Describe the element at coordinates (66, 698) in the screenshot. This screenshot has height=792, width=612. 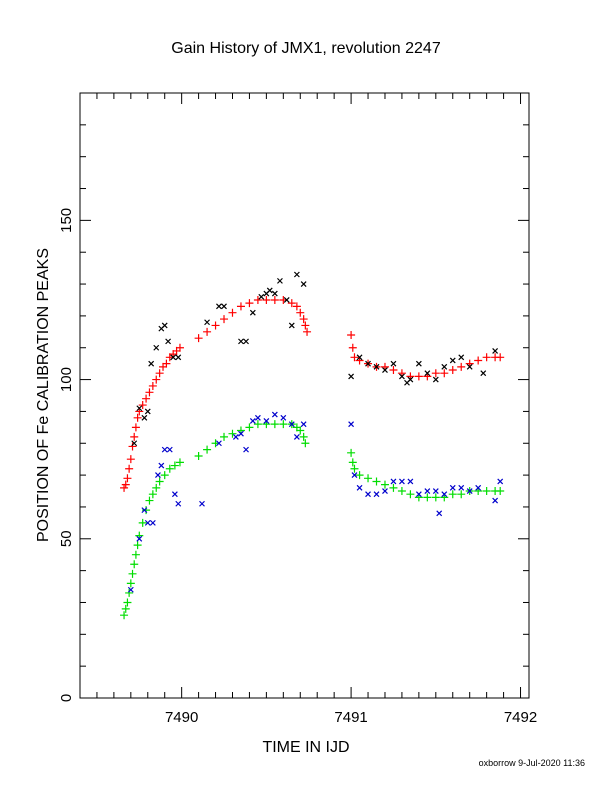
I see `y-tick-label: 0` at that location.